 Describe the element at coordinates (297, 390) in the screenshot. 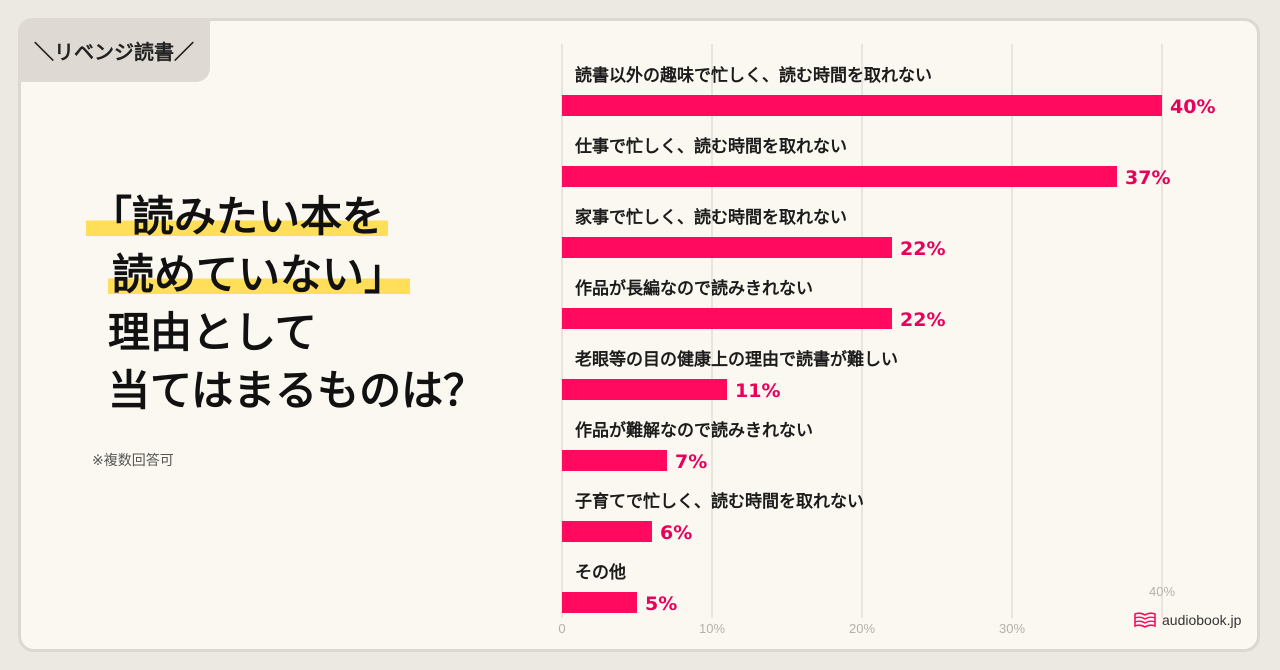

I see `headline-line-4: 当てはまるものは？` at that location.